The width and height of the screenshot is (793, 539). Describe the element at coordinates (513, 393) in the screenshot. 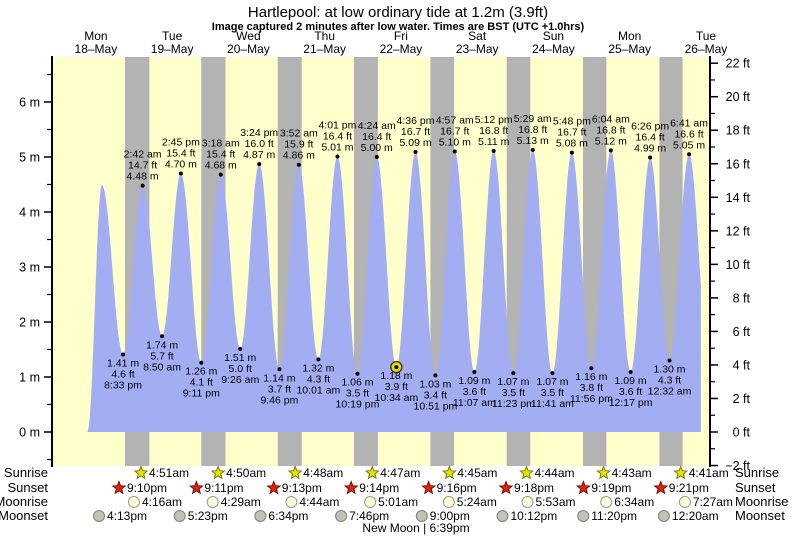

I see `tide-annotation-line: 3.5 ft` at that location.